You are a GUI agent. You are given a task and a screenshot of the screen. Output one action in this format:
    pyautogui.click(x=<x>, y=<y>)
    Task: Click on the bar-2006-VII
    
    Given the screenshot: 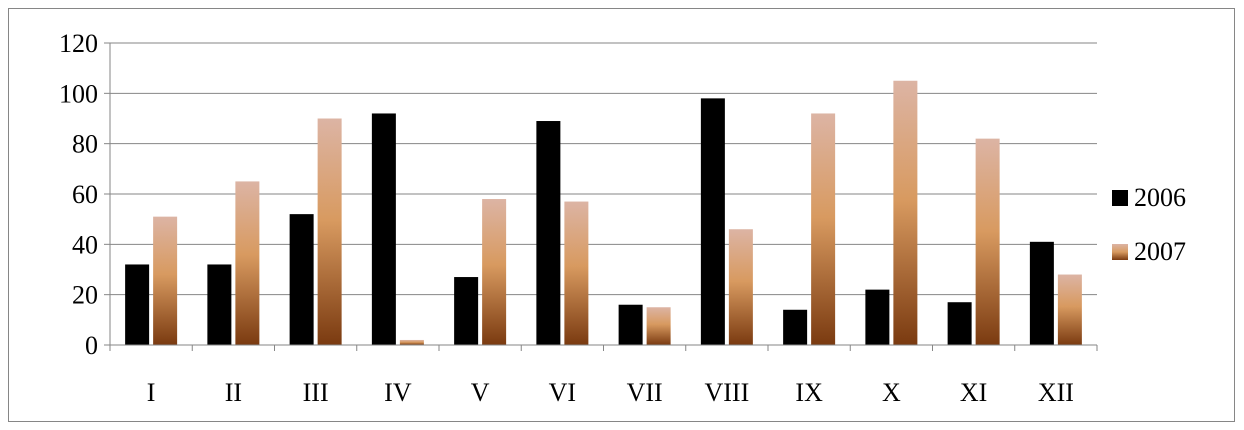 What is the action you would take?
    pyautogui.click(x=630, y=324)
    